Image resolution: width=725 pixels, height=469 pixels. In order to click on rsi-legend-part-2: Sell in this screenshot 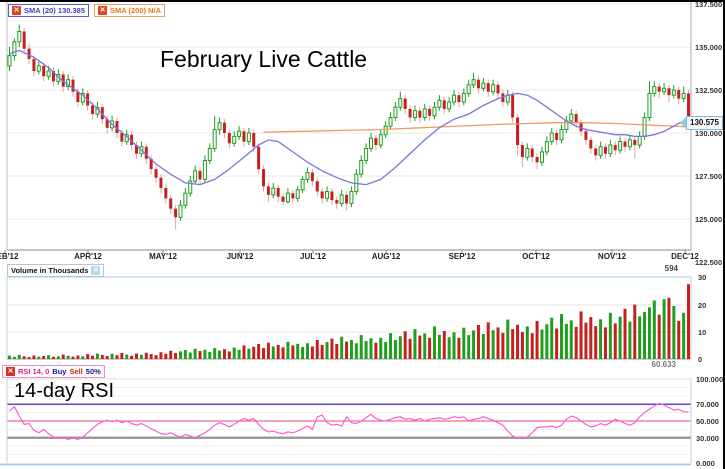, I will do `click(76, 371)`.